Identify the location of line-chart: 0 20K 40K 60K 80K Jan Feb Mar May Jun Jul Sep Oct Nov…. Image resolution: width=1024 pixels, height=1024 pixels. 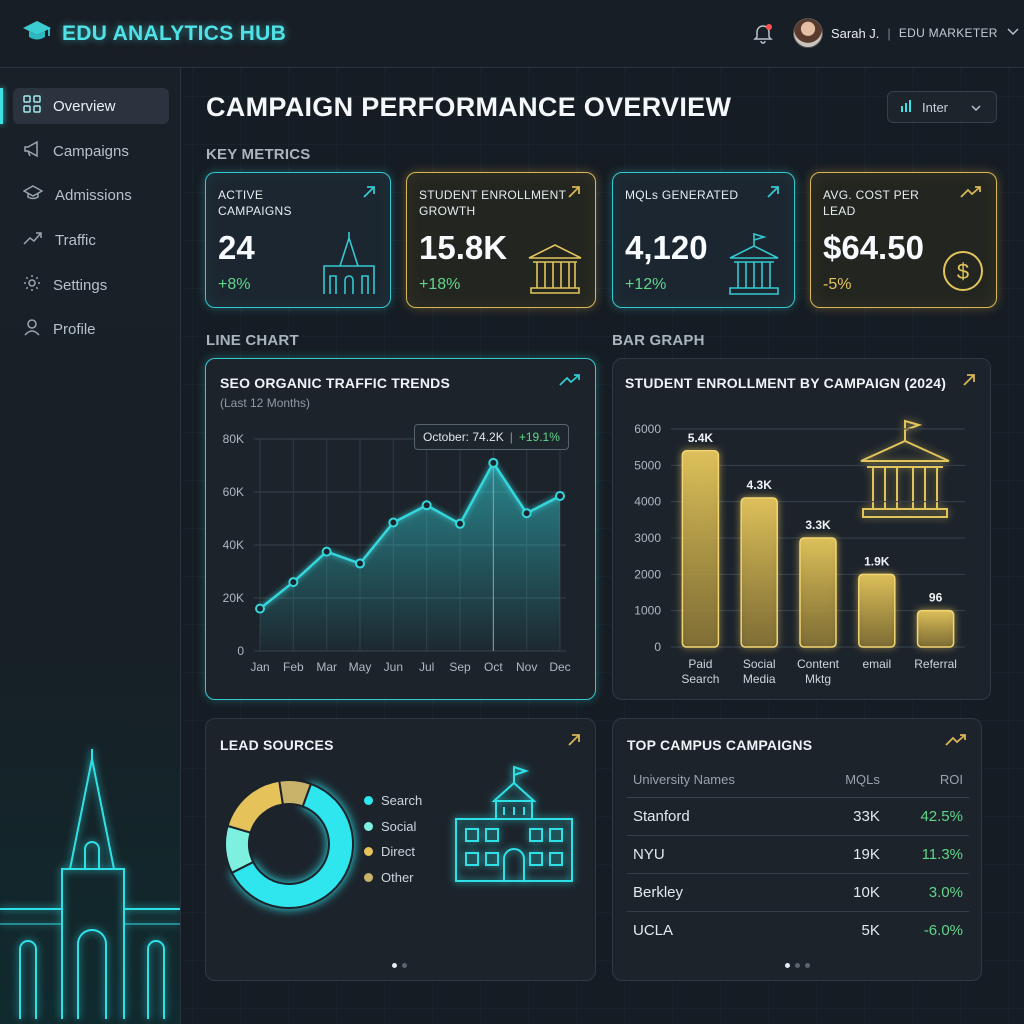
(401, 529).